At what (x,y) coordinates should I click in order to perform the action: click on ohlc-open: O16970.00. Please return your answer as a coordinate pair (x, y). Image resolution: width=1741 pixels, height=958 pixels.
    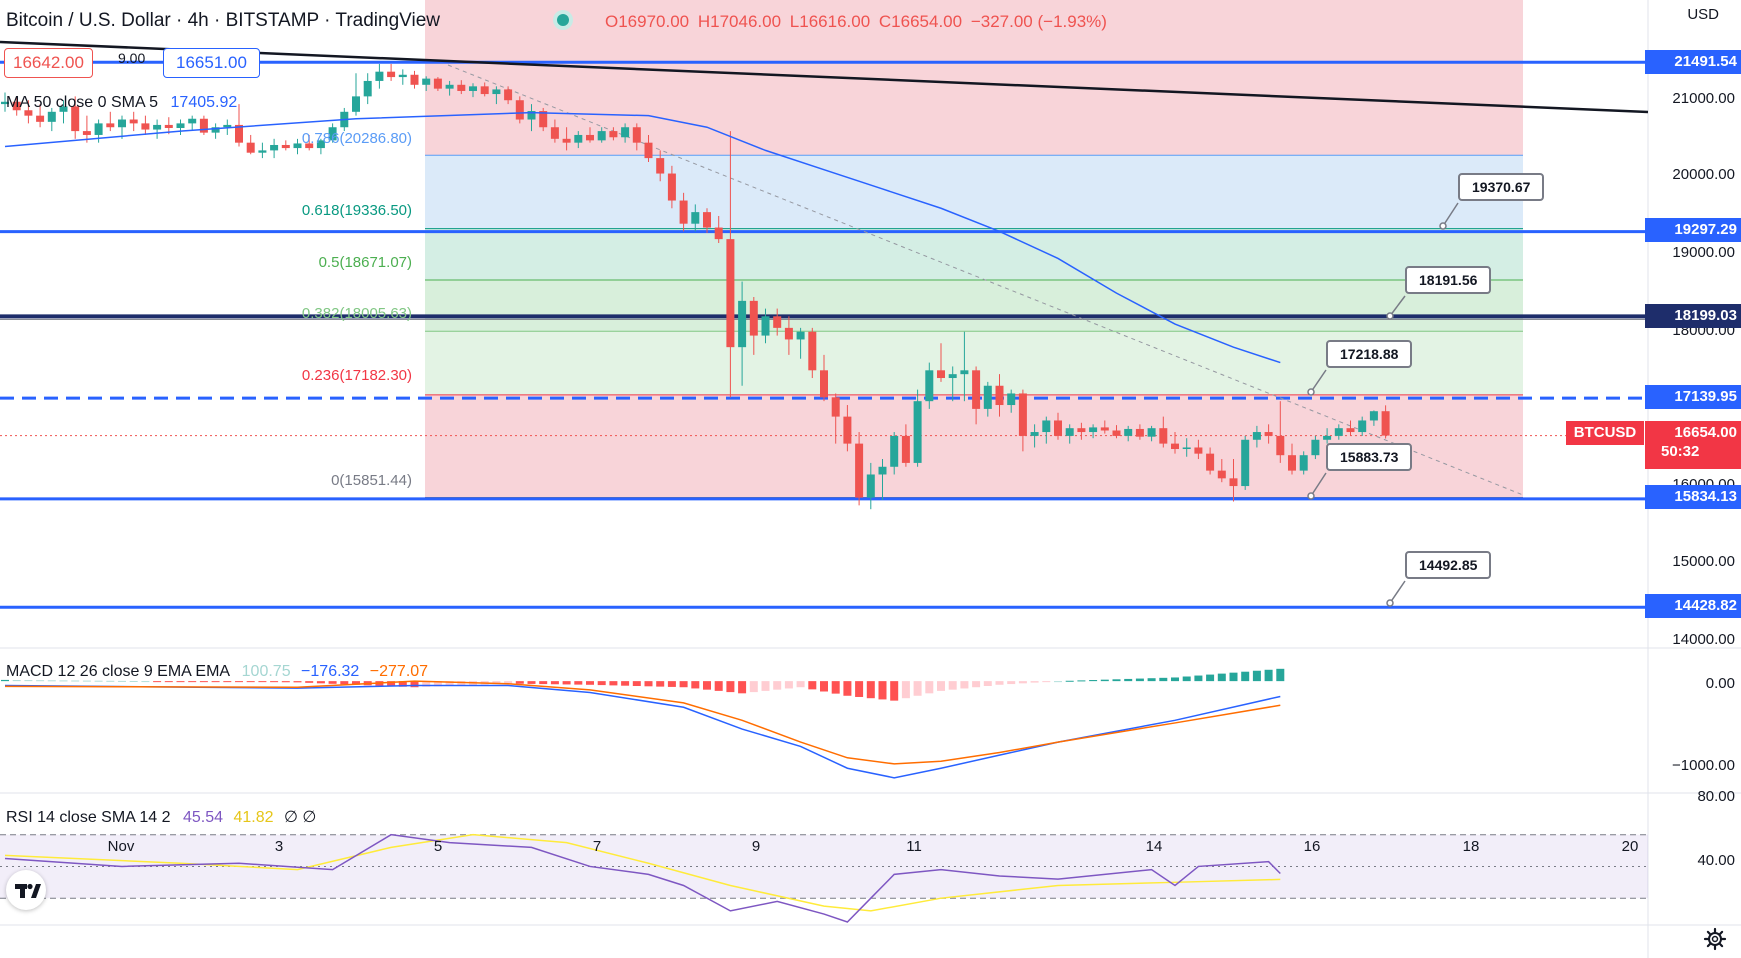
    Looking at the image, I should click on (647, 21).